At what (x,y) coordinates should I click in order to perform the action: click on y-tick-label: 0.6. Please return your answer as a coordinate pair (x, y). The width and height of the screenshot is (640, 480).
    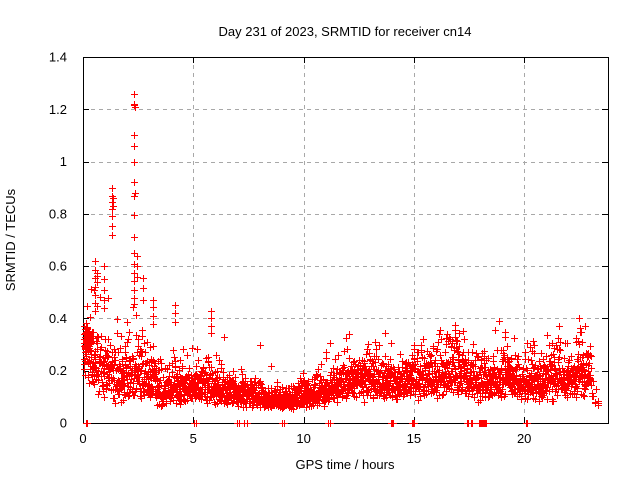
    Looking at the image, I should click on (58, 266).